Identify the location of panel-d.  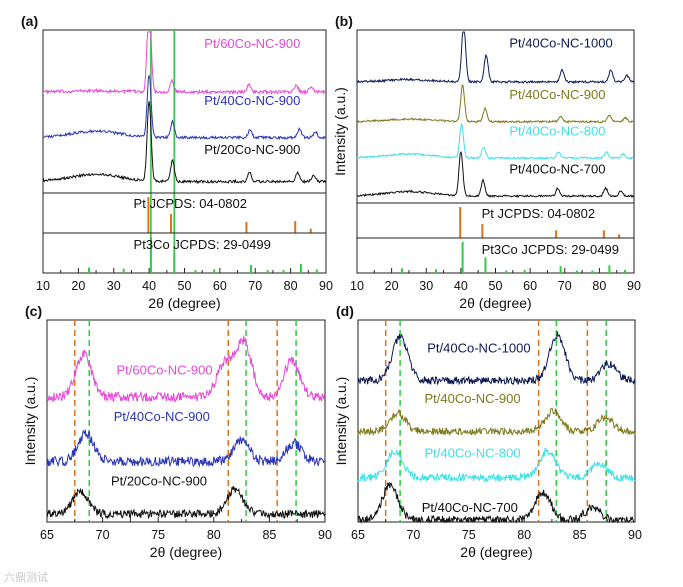
(496, 421).